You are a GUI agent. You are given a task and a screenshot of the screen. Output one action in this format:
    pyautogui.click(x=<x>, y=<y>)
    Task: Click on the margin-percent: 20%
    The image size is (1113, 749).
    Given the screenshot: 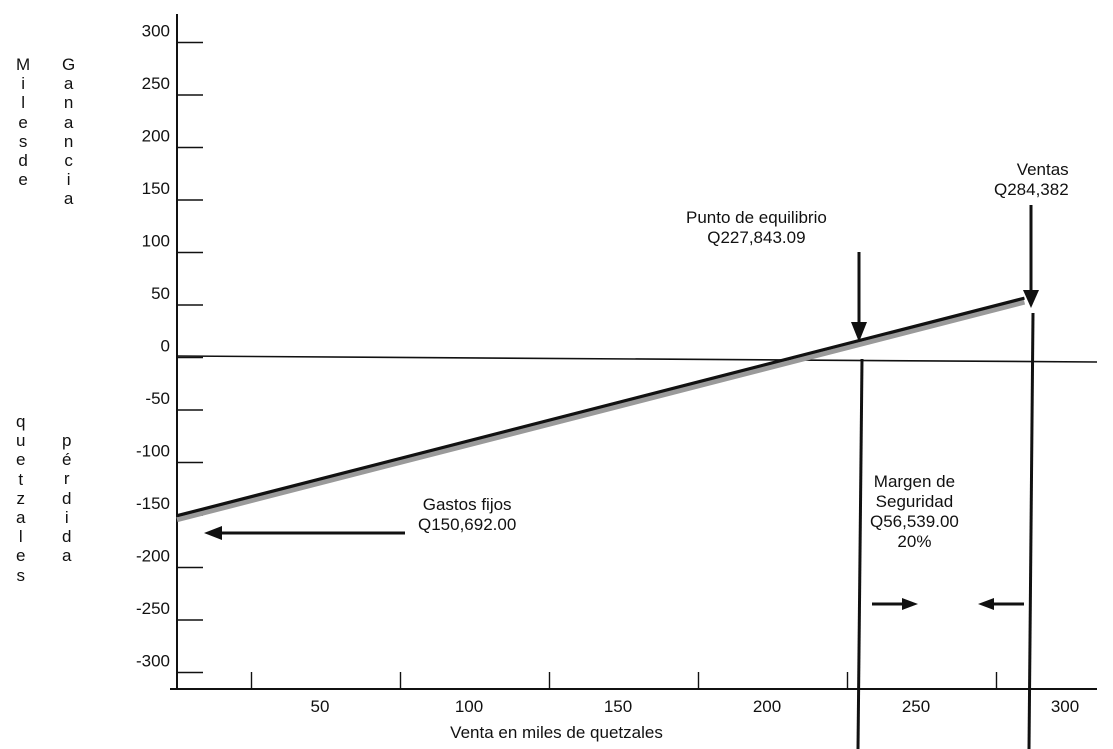 What is the action you would take?
    pyautogui.click(x=914, y=541)
    